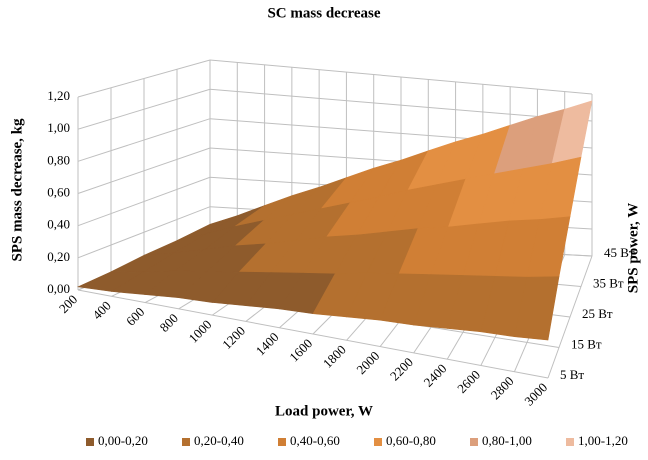 This screenshot has width=648, height=460. I want to click on x-tick-label: 400, so click(101, 310).